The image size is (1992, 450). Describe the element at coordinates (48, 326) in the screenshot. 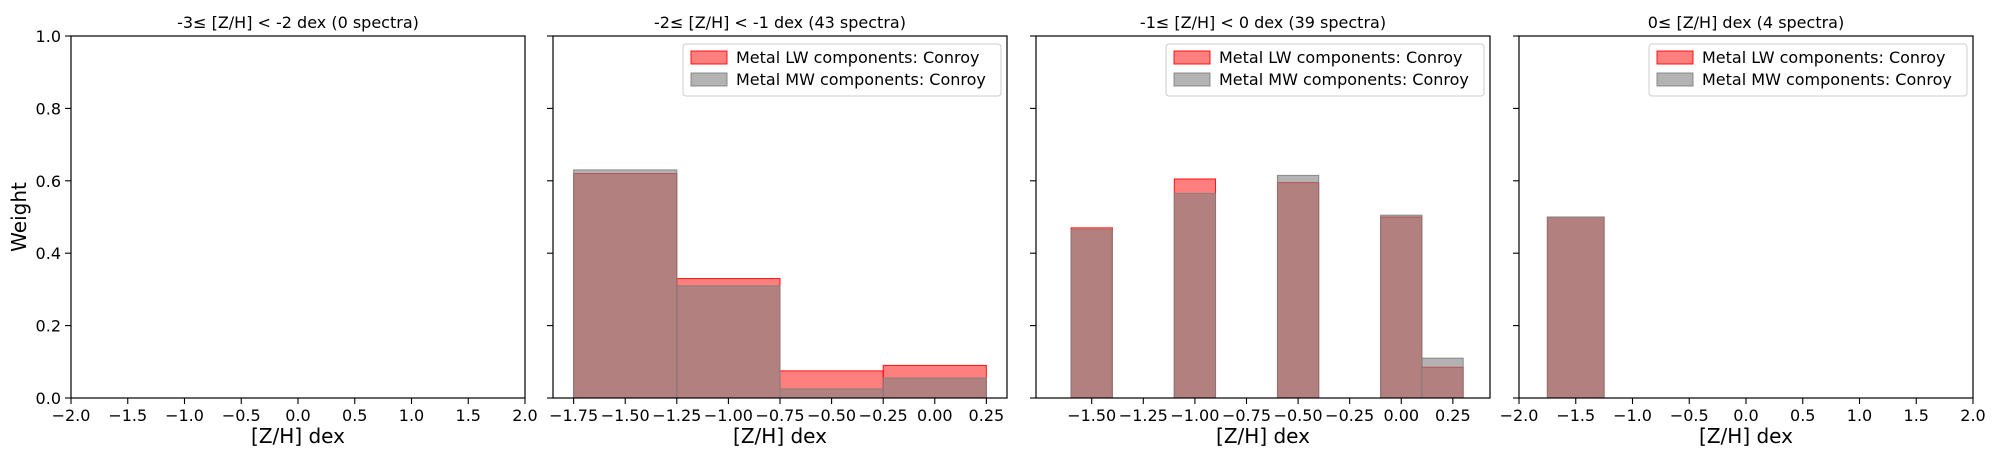

I see `y-tick-label: 0.2` at that location.